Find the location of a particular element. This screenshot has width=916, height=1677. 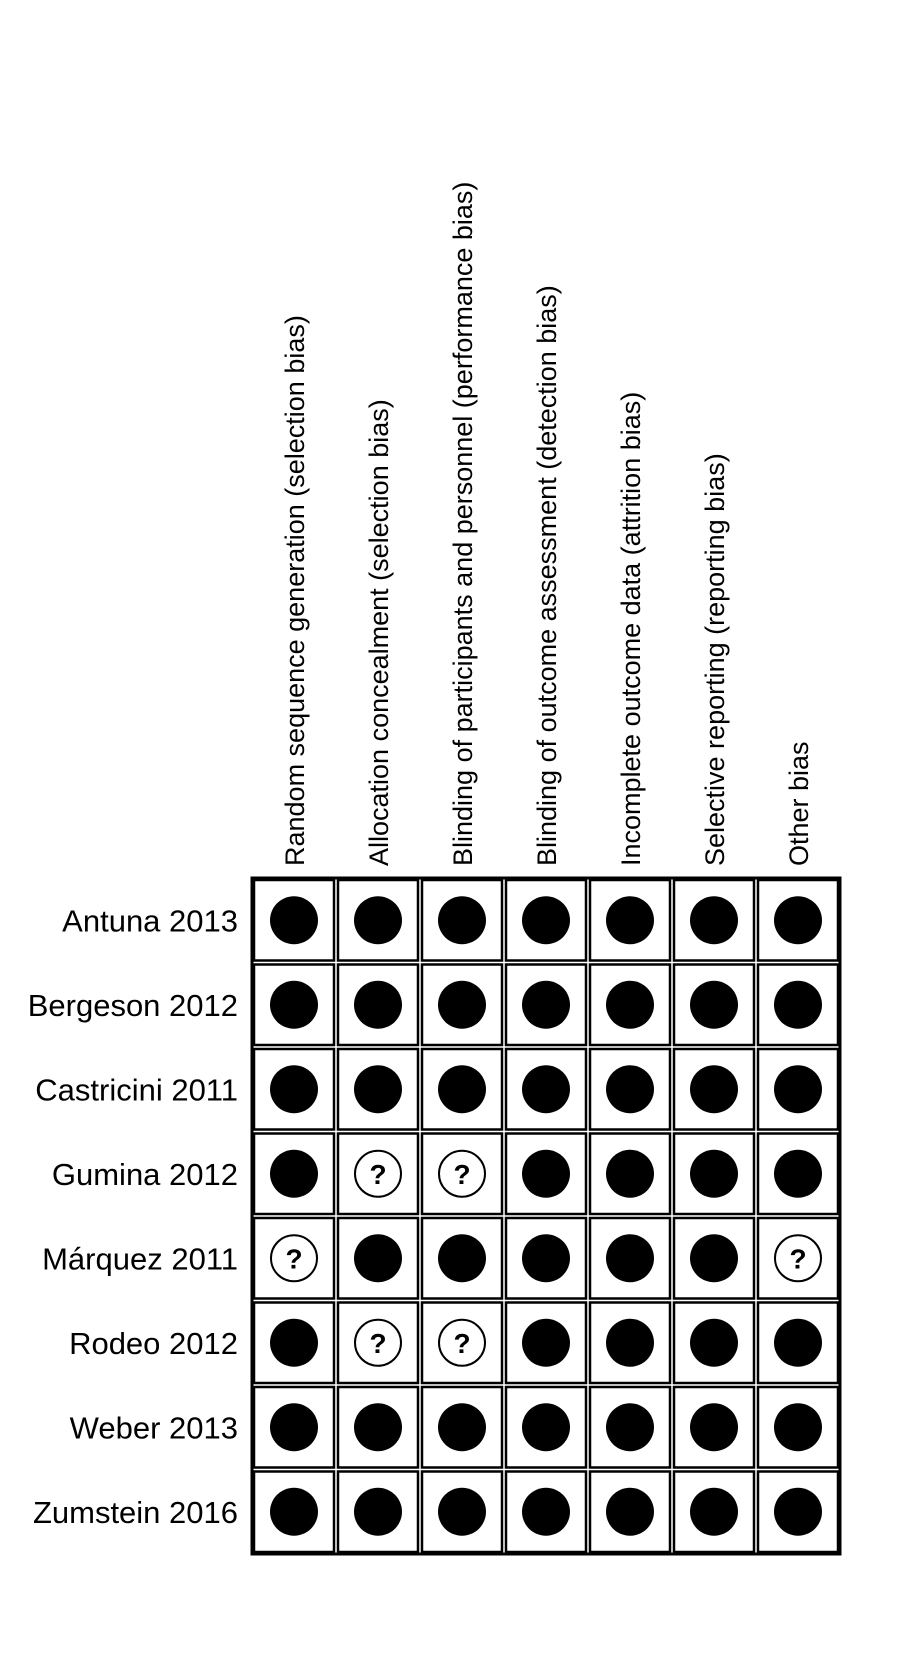

study-label: Bergeson 2012 is located at coordinates (133, 1005).